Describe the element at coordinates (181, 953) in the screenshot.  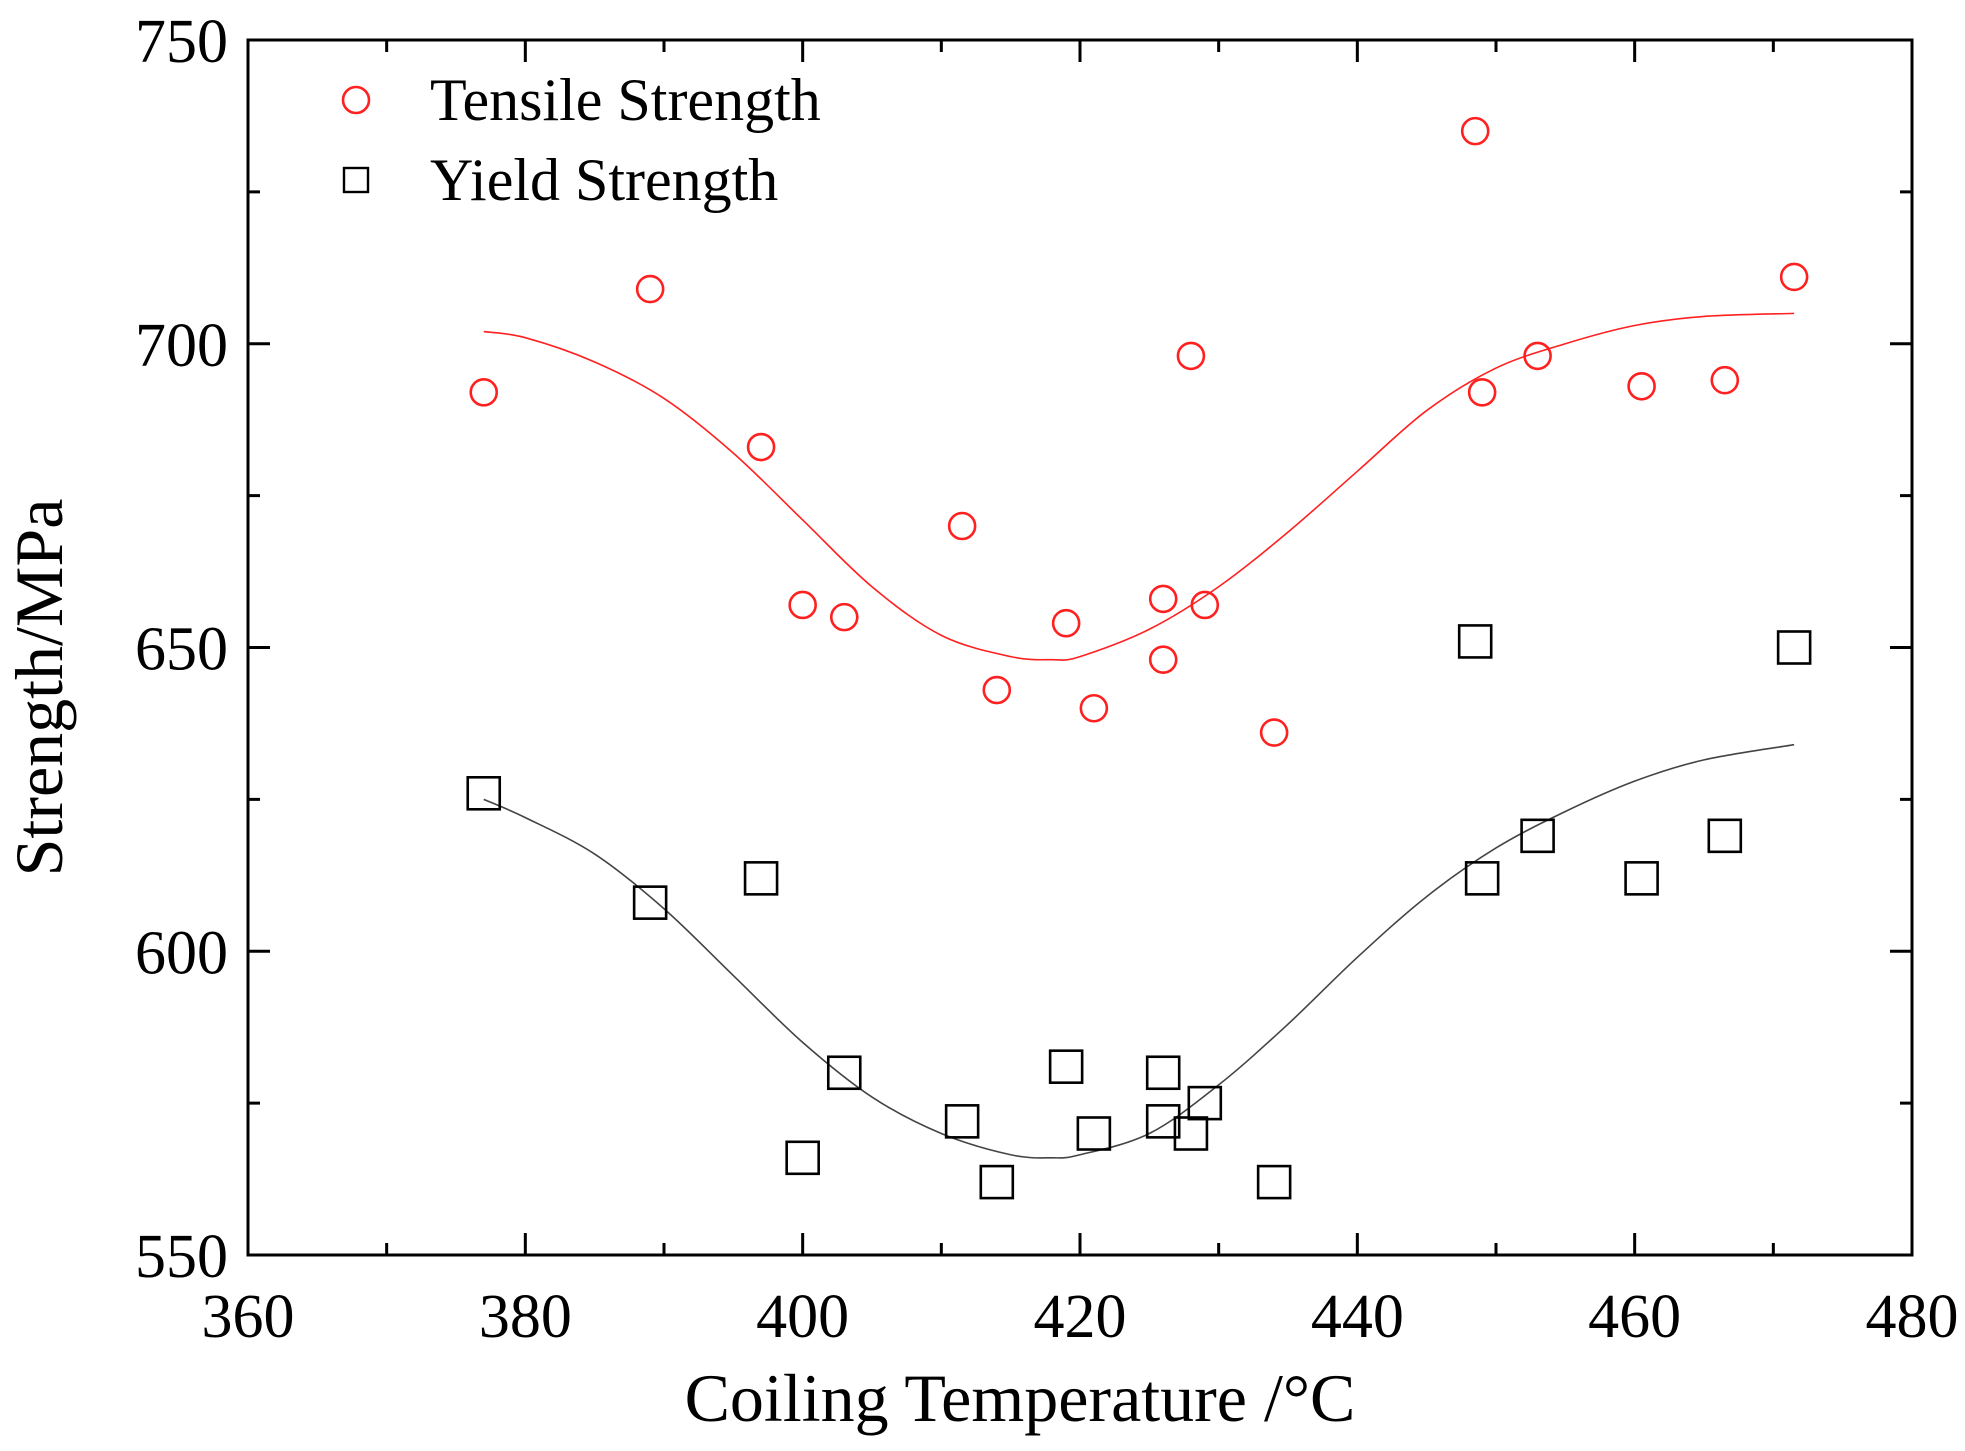
I see `y-tick-label: 600` at that location.